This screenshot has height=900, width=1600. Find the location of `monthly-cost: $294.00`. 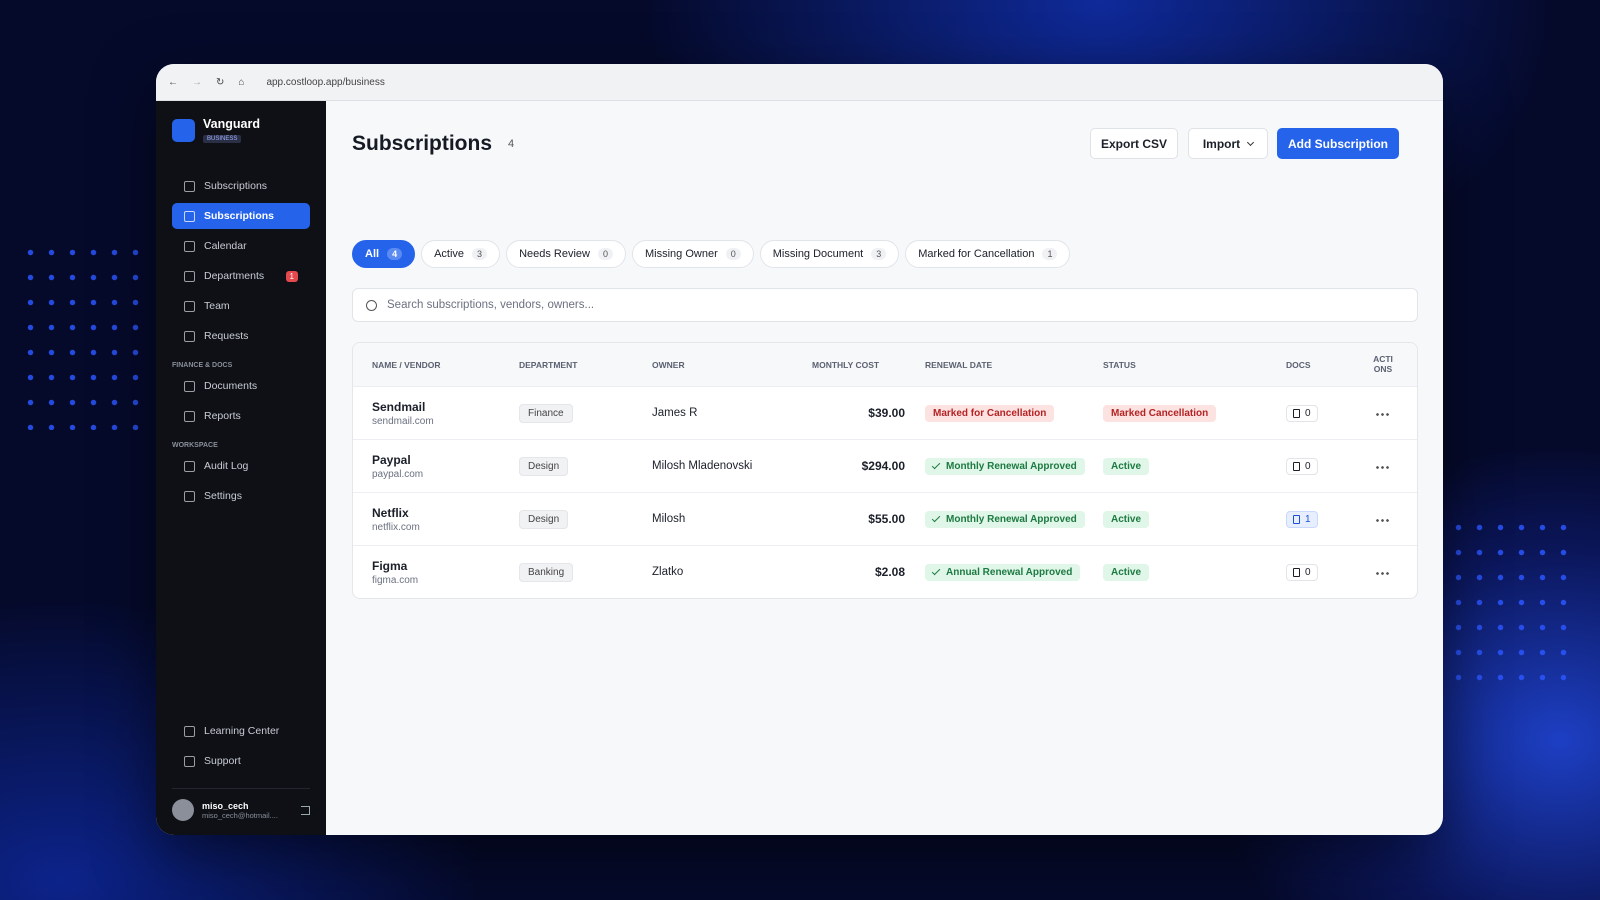

monthly-cost: $294.00 is located at coordinates (883, 466).